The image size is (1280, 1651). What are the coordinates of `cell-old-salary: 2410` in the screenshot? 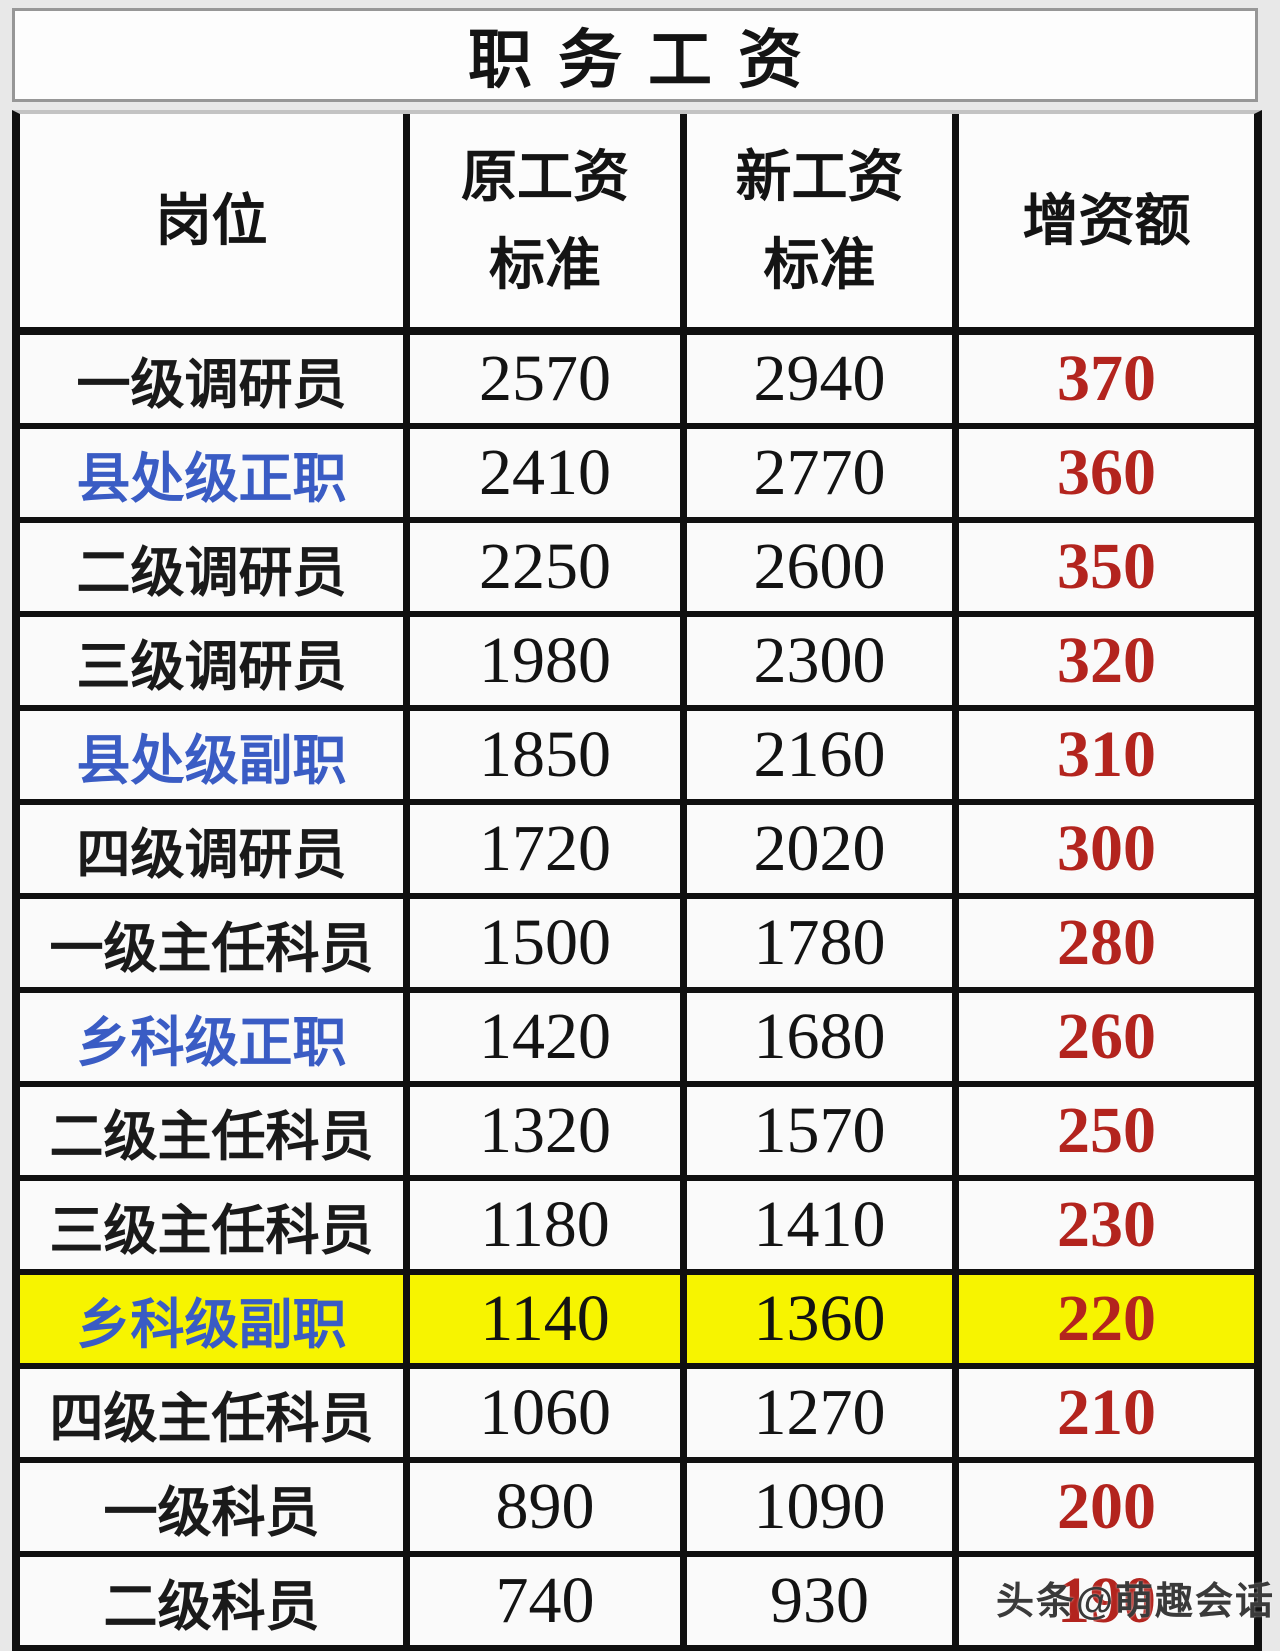 It's located at (548, 473).